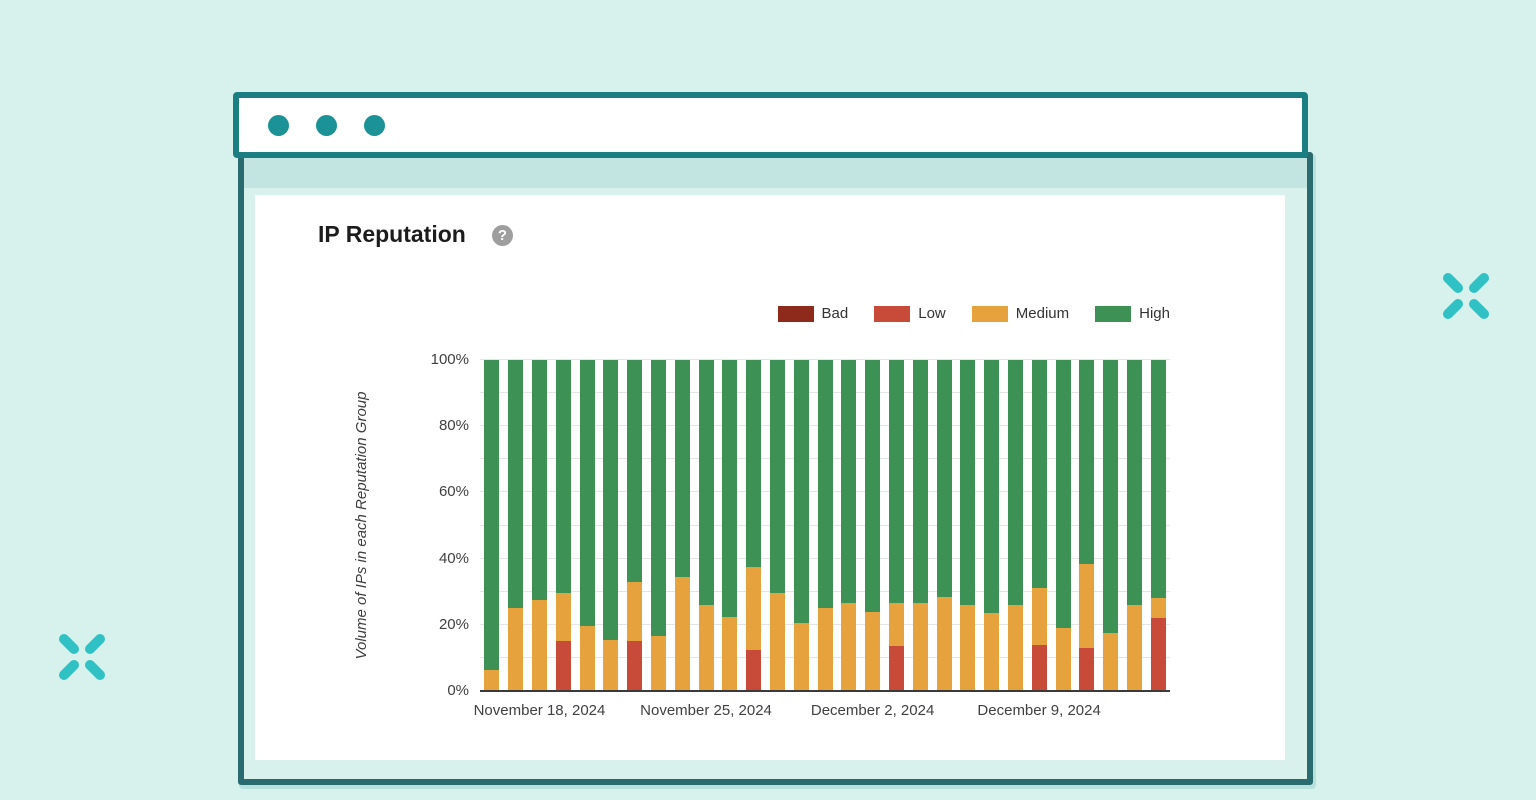 This screenshot has height=800, width=1536. What do you see at coordinates (812, 313) in the screenshot?
I see `legend-item-bad: Bad` at bounding box center [812, 313].